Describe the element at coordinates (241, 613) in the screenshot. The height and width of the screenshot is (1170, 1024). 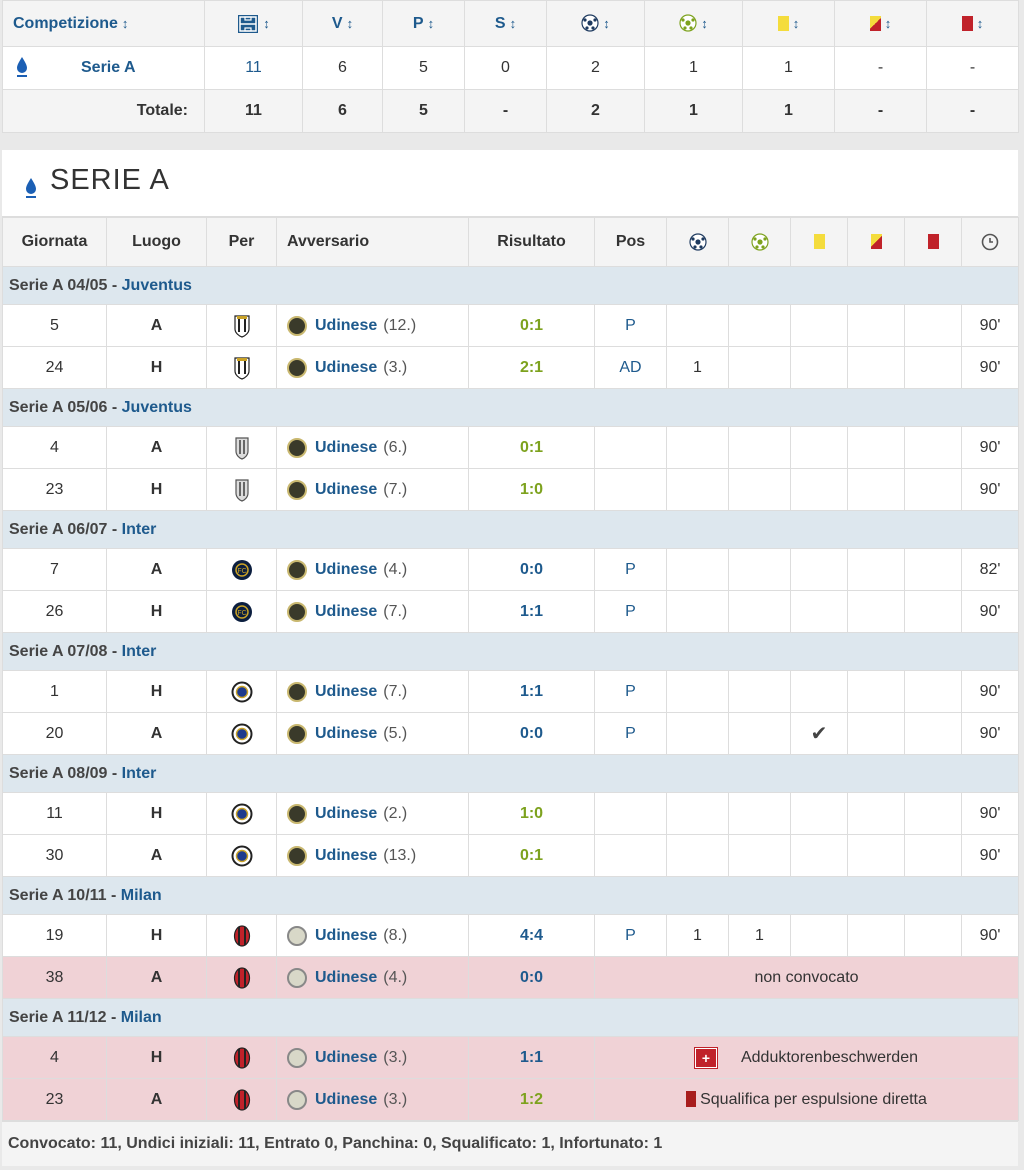
I see `svg-text: FC` at that location.